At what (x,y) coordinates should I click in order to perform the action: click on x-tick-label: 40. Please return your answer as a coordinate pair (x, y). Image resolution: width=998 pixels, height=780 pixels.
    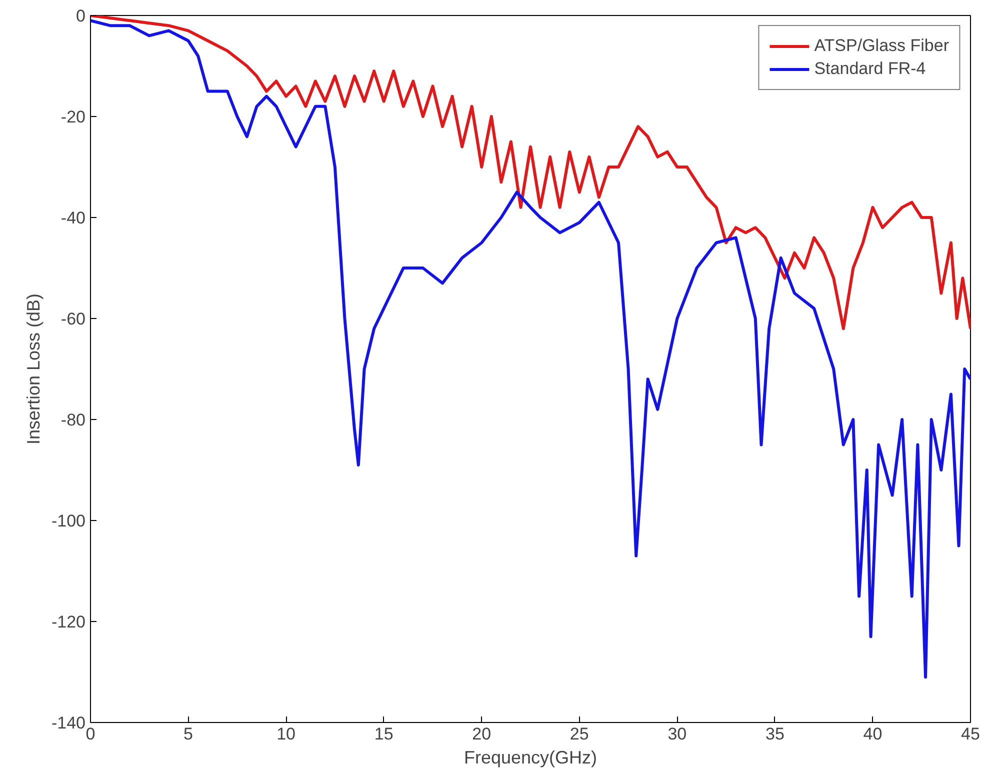
    Looking at the image, I should click on (872, 734).